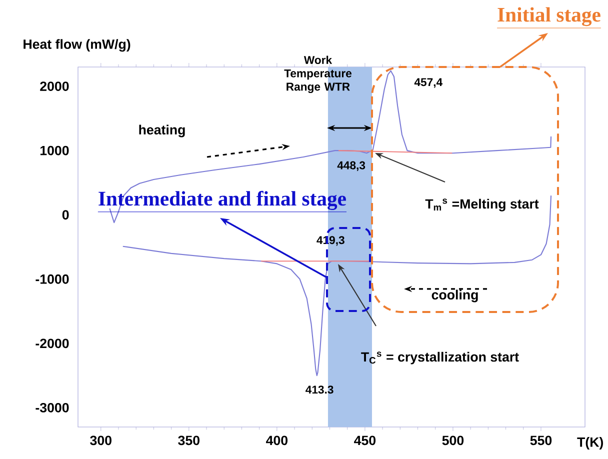 This screenshot has width=608, height=459. What do you see at coordinates (428, 83) in the screenshot?
I see `annotation: 457,4` at bounding box center [428, 83].